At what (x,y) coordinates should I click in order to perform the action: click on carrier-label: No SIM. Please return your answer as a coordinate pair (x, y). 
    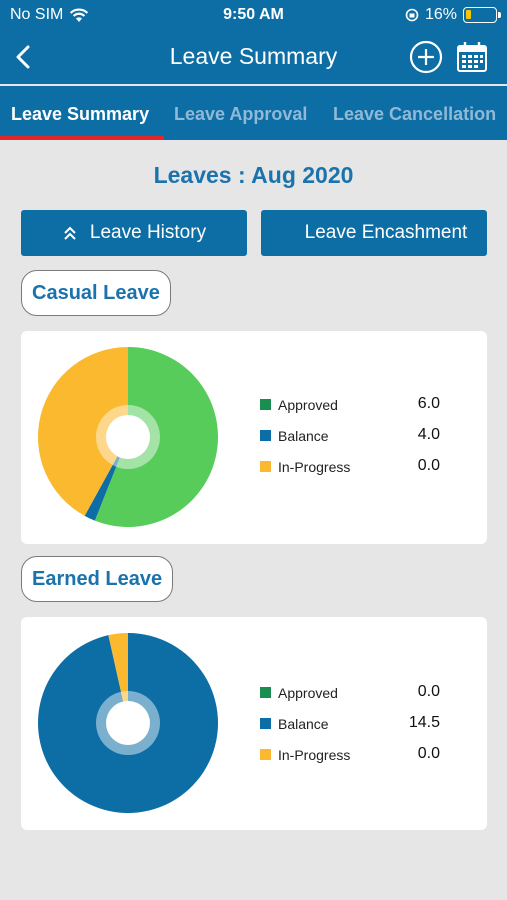
    Looking at the image, I should click on (37, 14).